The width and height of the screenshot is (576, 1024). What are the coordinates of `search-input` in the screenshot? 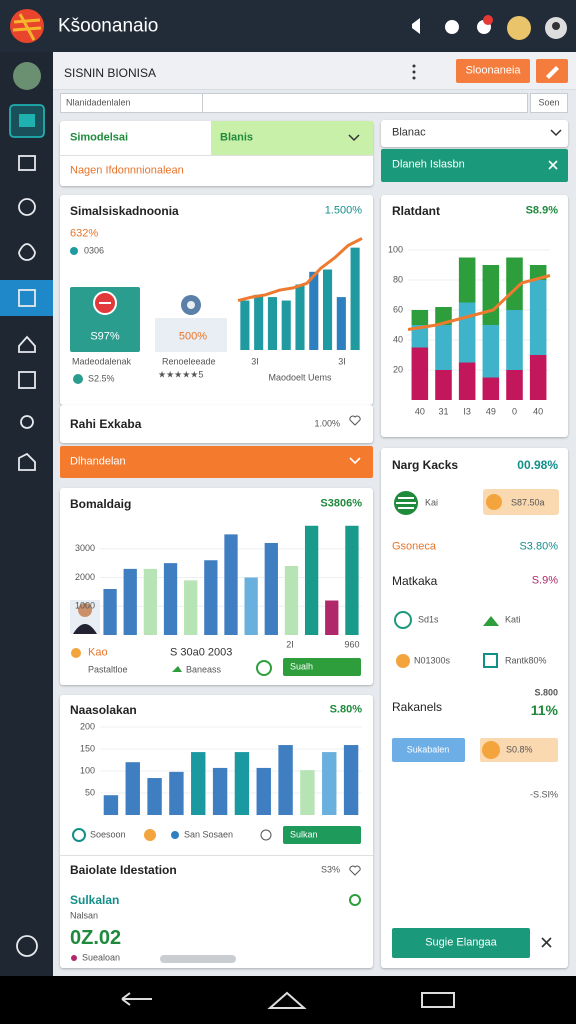 It's located at (294, 103).